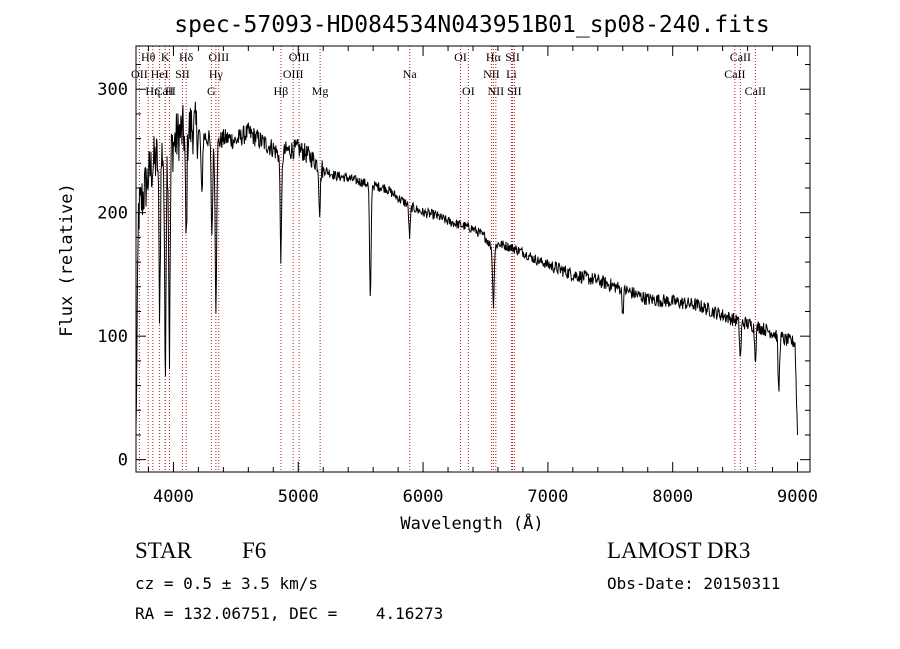 This screenshot has height=649, width=900. Describe the element at coordinates (123, 461) in the screenshot. I see `y-tick-label: 0` at that location.